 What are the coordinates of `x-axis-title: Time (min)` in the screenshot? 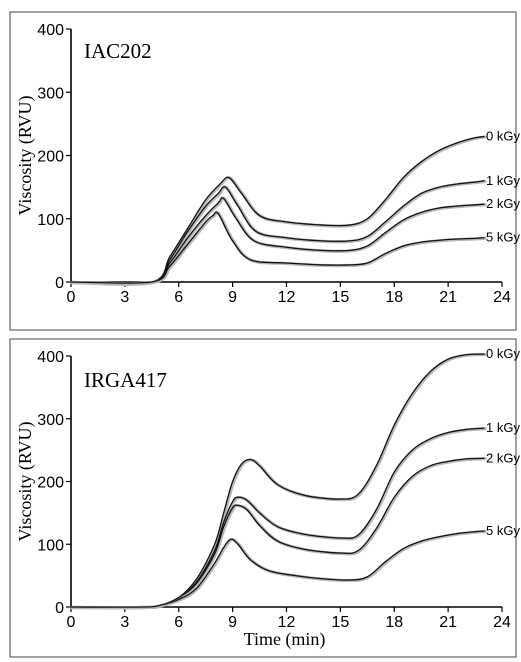 It's located at (285, 639).